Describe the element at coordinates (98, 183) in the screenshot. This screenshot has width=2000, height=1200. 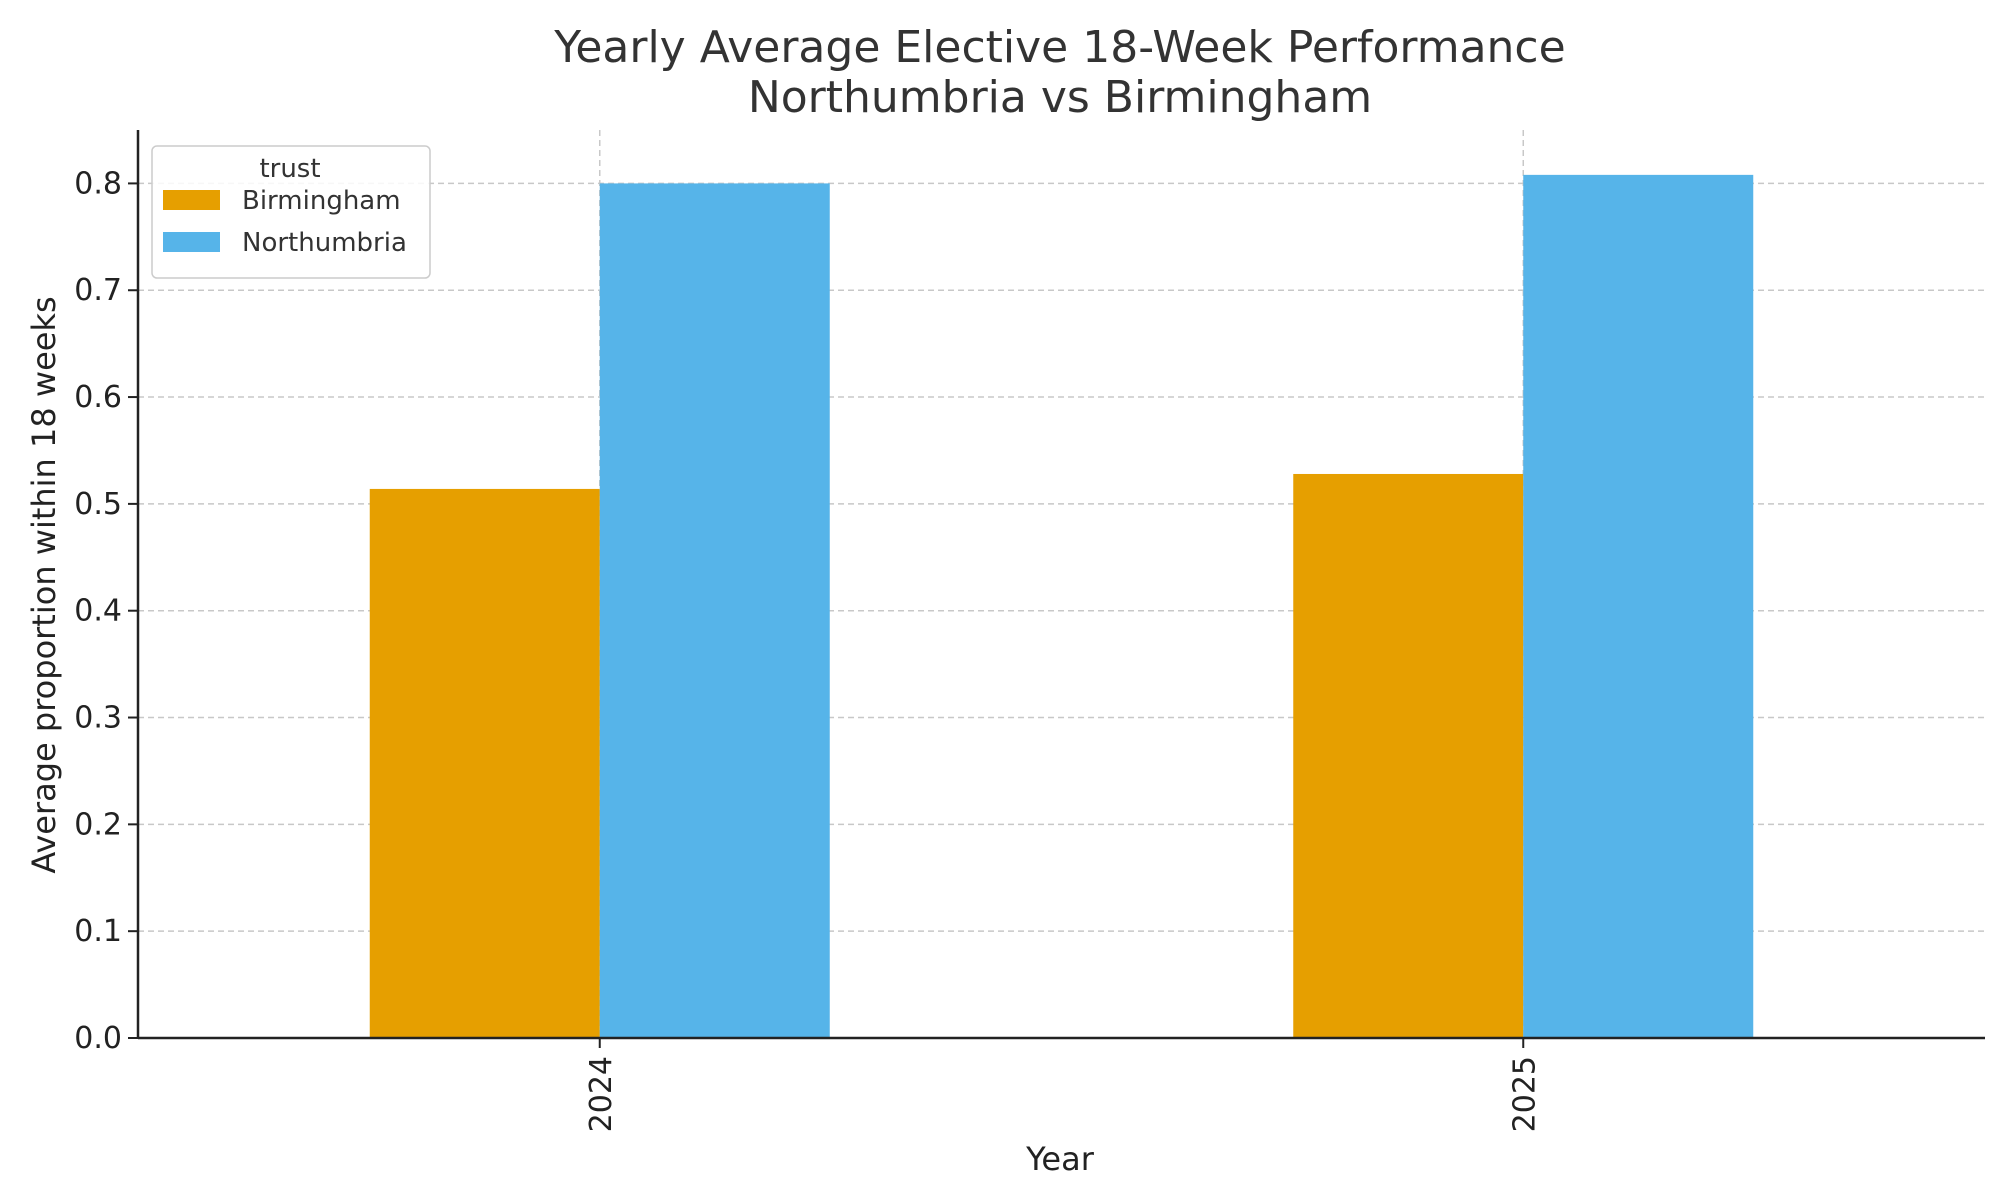
I see `y-tick-label: 0.8` at that location.